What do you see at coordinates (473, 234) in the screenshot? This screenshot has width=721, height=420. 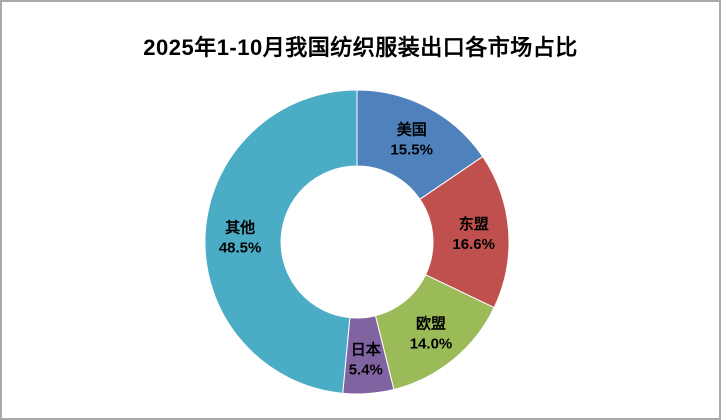 I see `slice-label-asean: 东盟 16.6%` at bounding box center [473, 234].